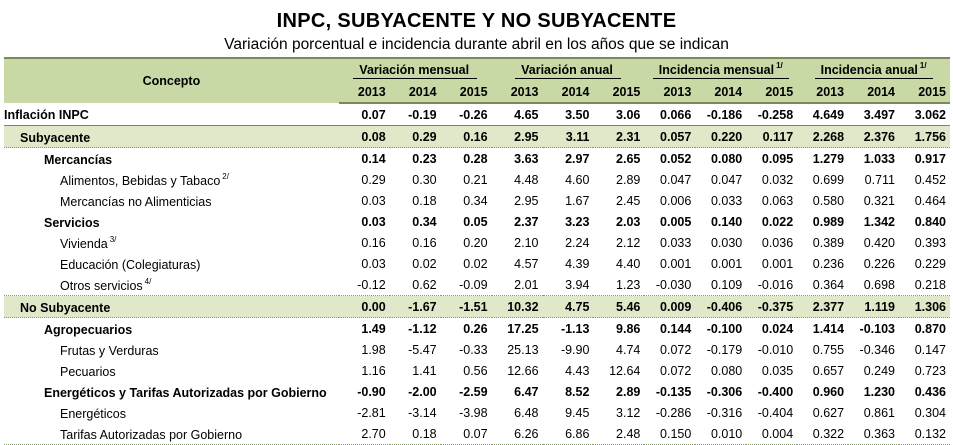  I want to click on table-cell: 3.23, so click(577, 221).